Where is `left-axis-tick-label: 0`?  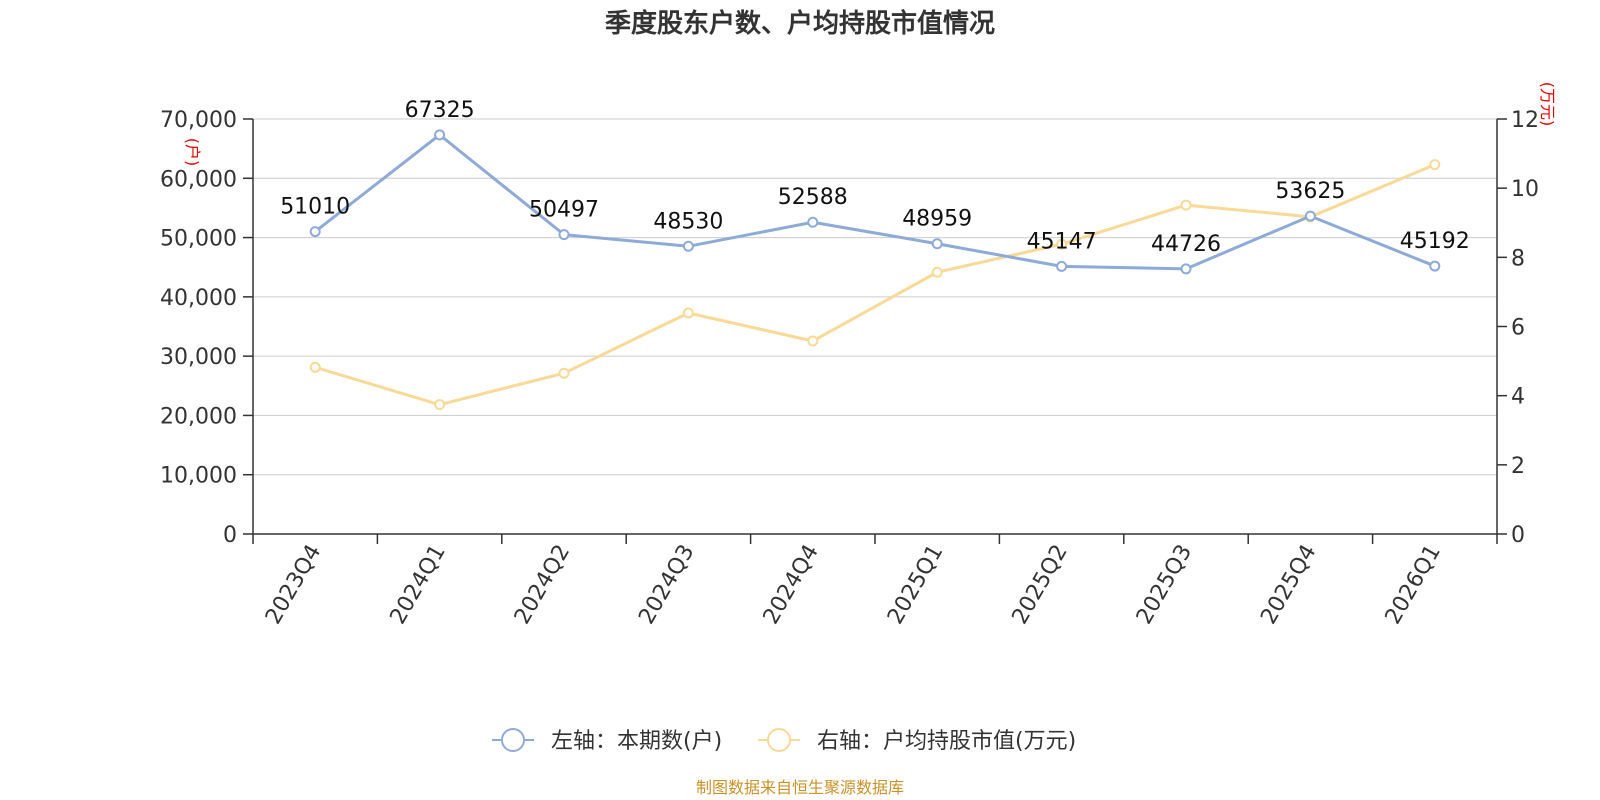
left-axis-tick-label: 0 is located at coordinates (230, 535).